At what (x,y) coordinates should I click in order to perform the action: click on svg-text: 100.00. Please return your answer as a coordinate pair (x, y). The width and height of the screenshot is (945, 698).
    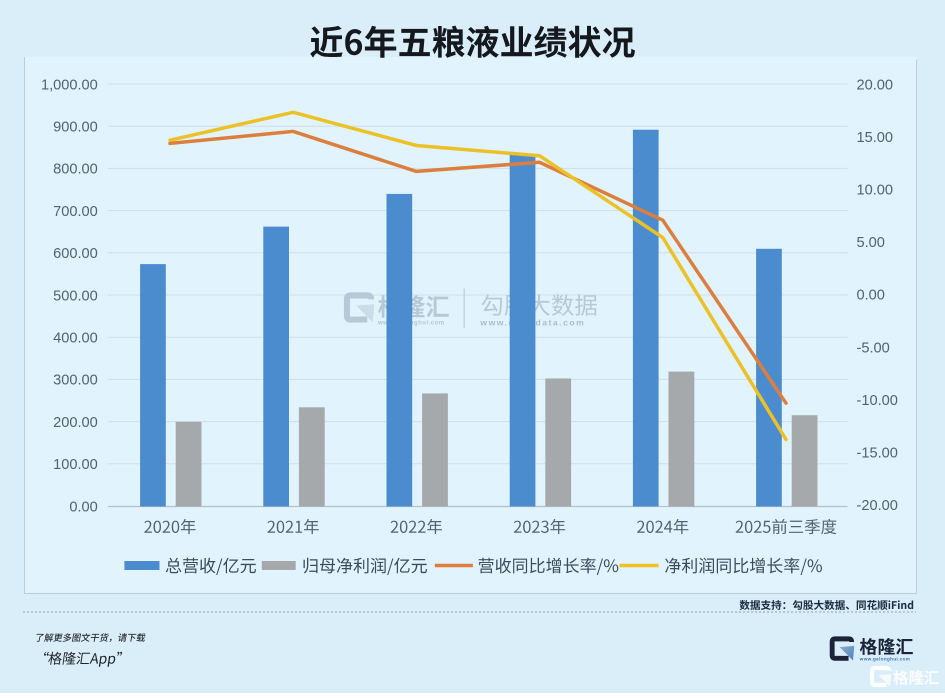
    Looking at the image, I should click on (75, 465).